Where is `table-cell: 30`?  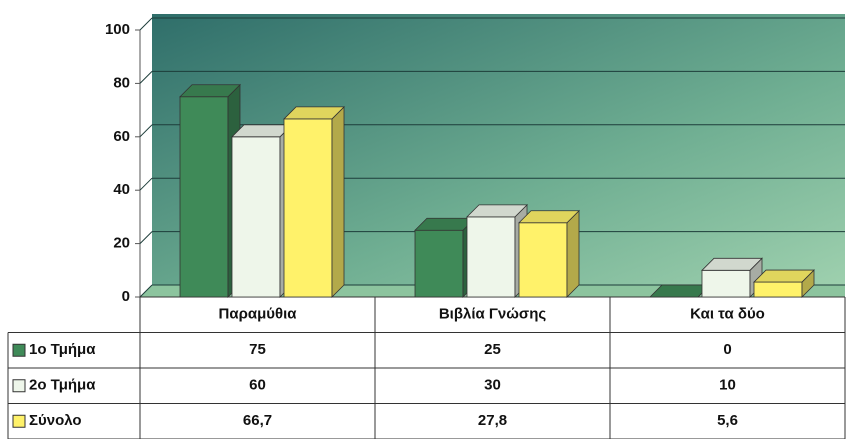
table-cell: 30 is located at coordinates (492, 385).